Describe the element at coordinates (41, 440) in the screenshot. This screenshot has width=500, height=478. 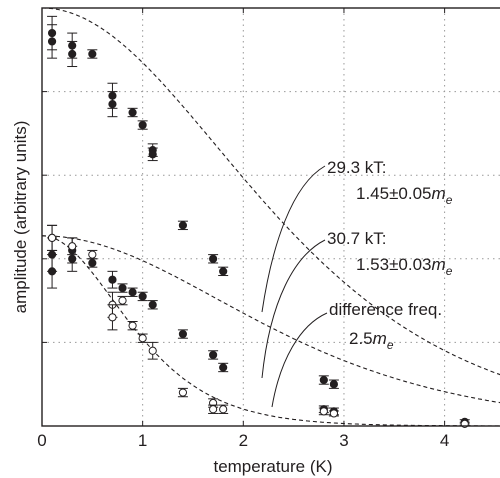
I see `x-tick-label-0: 0` at that location.